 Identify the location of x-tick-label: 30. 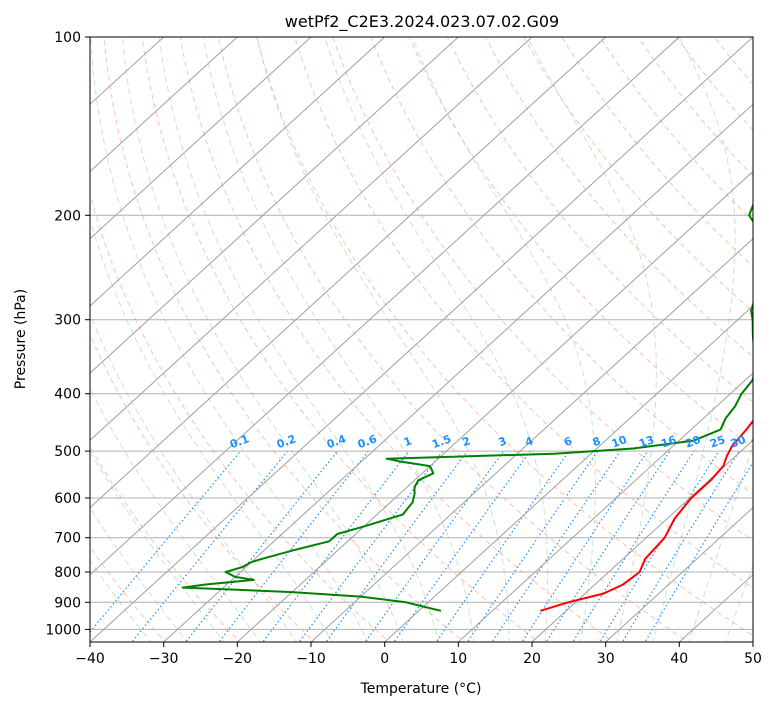
(606, 659).